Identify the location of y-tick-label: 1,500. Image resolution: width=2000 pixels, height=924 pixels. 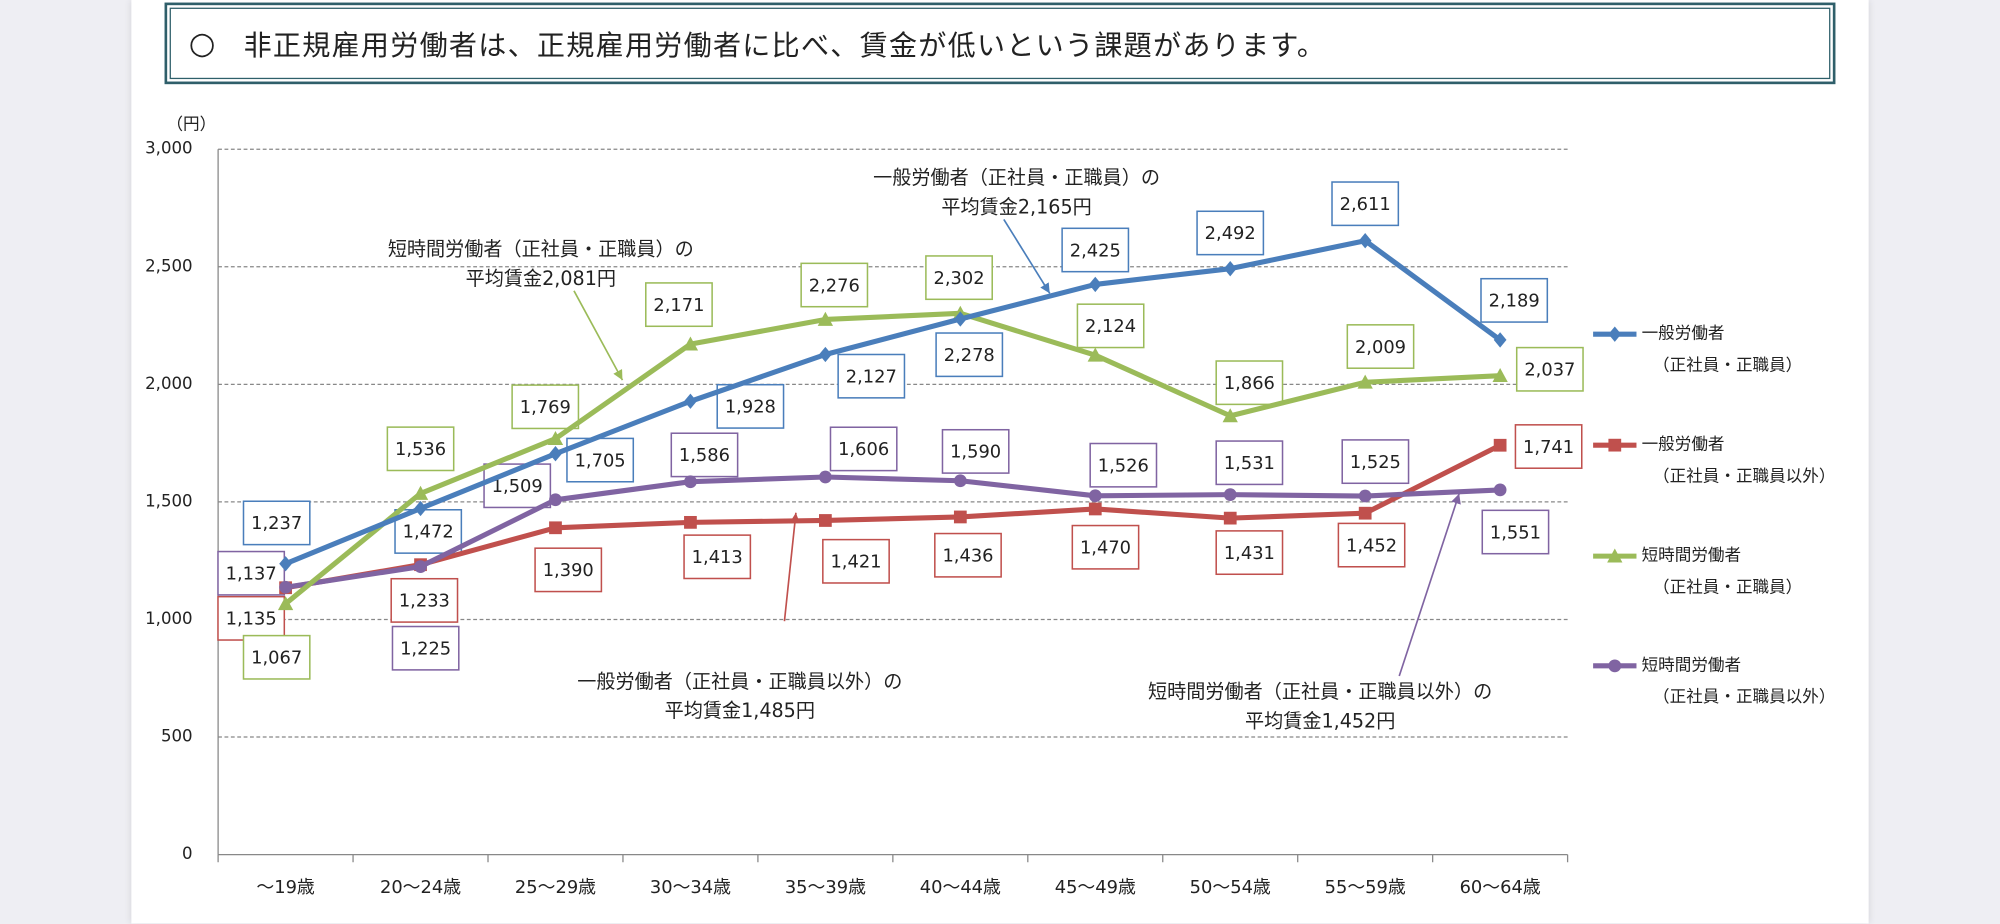
(168, 500).